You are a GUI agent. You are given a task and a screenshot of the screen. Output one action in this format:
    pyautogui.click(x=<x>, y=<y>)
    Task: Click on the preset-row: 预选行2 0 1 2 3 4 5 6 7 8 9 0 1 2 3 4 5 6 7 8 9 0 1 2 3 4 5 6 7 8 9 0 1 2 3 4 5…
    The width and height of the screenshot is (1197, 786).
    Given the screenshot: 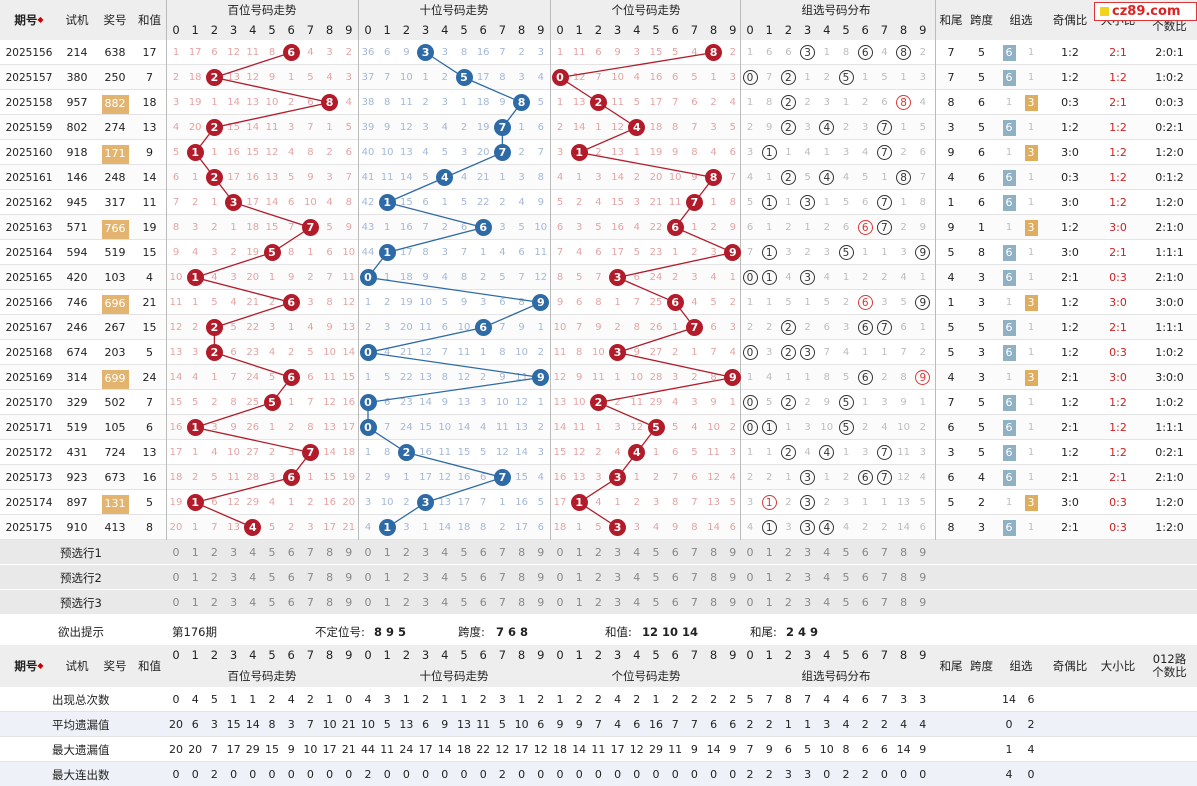 What is the action you would take?
    pyautogui.click(x=598, y=577)
    